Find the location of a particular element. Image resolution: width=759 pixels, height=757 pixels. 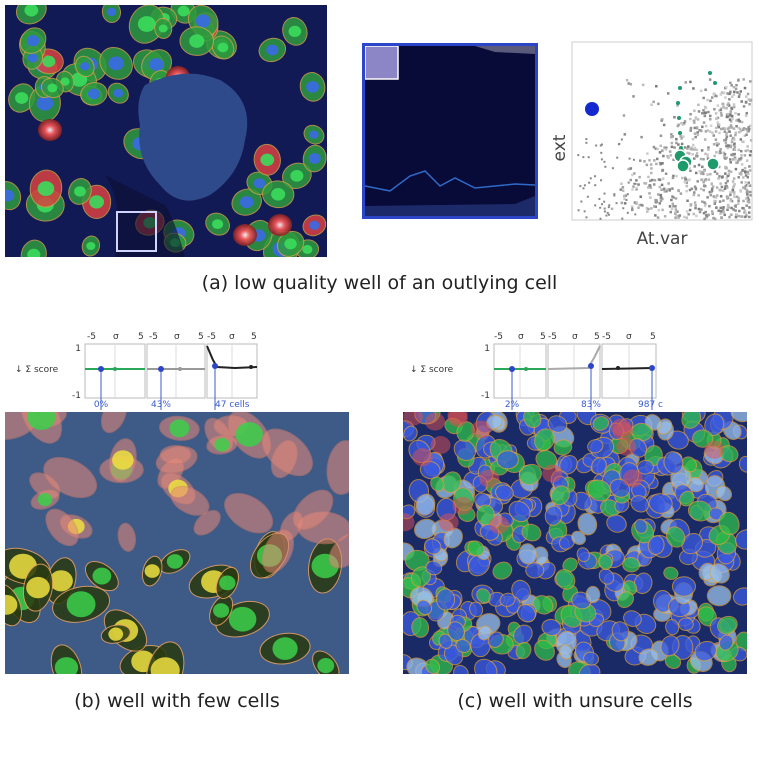

panel-c-minichart-1: -5 σ 5 is located at coordinates (520, 371).